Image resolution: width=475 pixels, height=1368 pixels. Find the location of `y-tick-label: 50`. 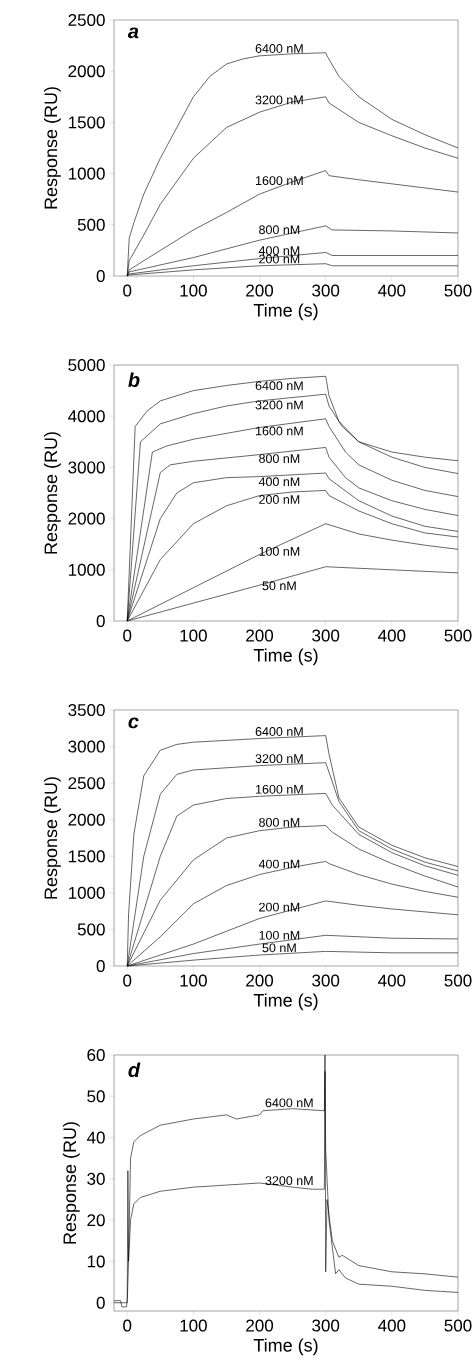

y-tick-label: 50 is located at coordinates (96, 1096).